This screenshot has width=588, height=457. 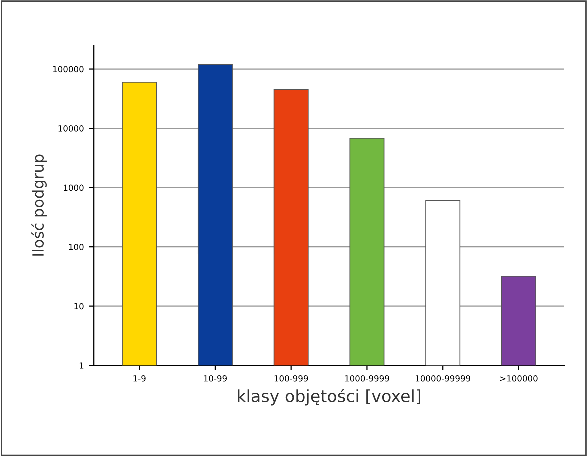 What do you see at coordinates (76, 247) in the screenshot?
I see `y-tick-label: 100` at bounding box center [76, 247].